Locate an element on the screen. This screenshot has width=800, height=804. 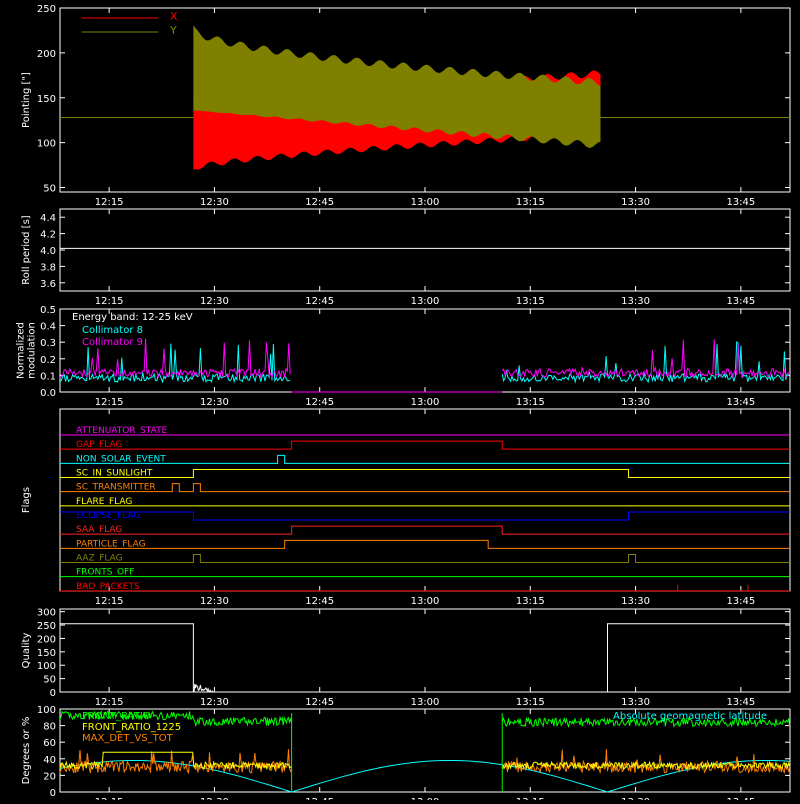
quality-xtick-label: 13:15 is located at coordinates (530, 702).